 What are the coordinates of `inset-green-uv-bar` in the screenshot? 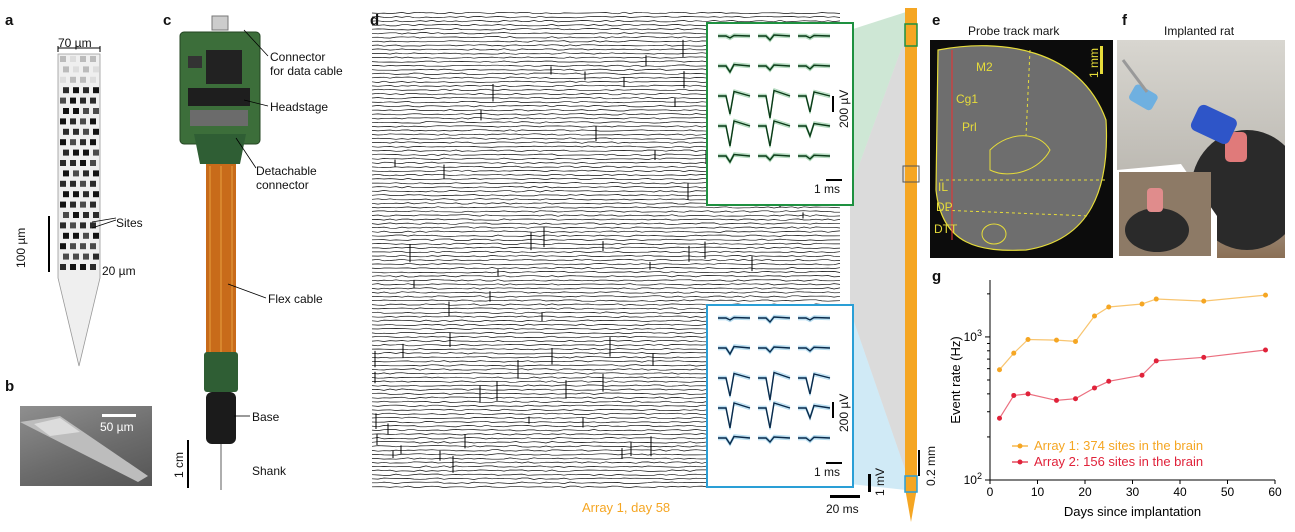 It's located at (833, 104).